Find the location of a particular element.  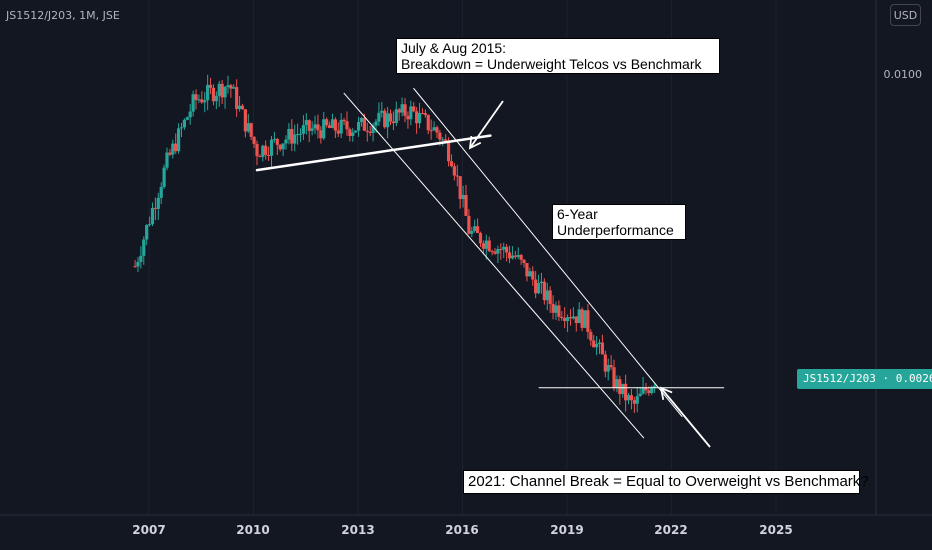

trendline-support is located at coordinates (373, 153).